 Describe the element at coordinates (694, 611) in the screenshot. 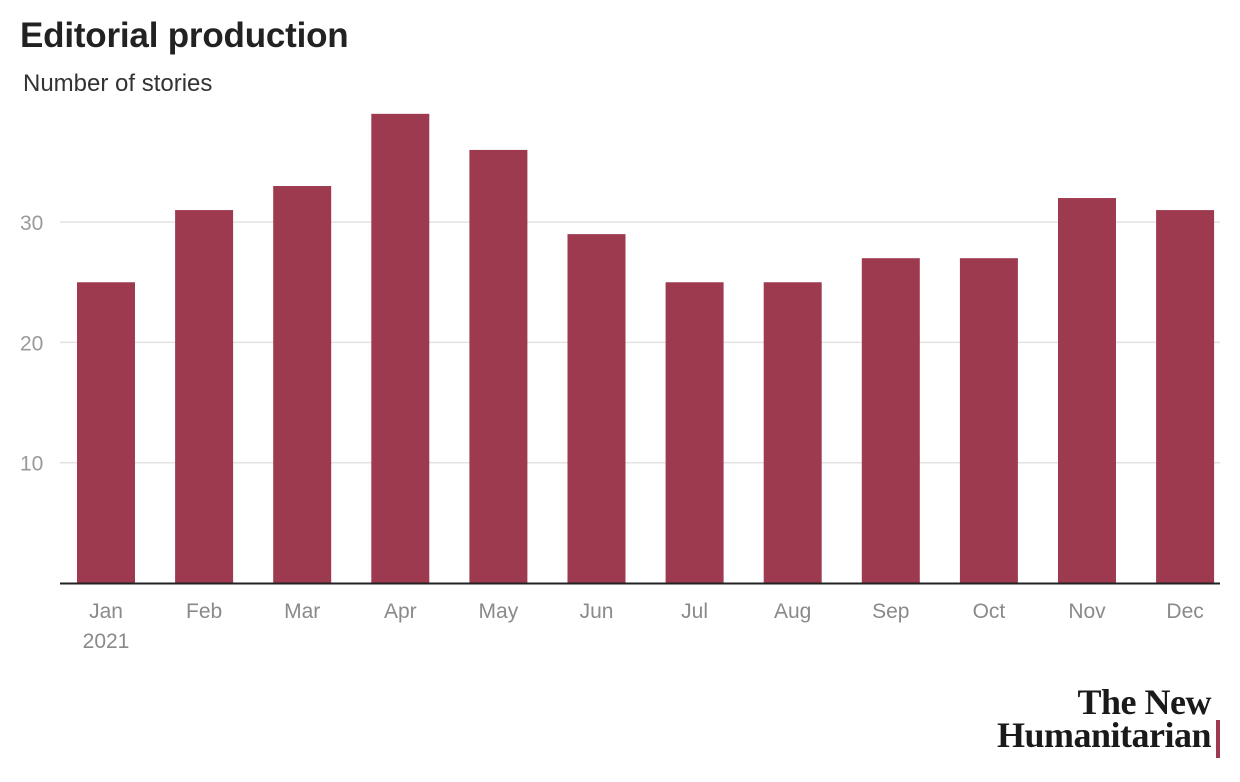

I see `x-tick-label-jul: Jul` at that location.